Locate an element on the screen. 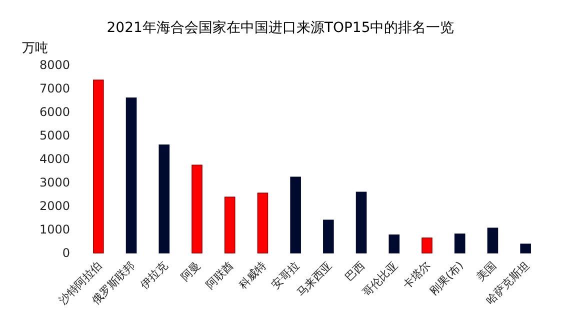  y-tick-label: 1000 is located at coordinates (54, 229).